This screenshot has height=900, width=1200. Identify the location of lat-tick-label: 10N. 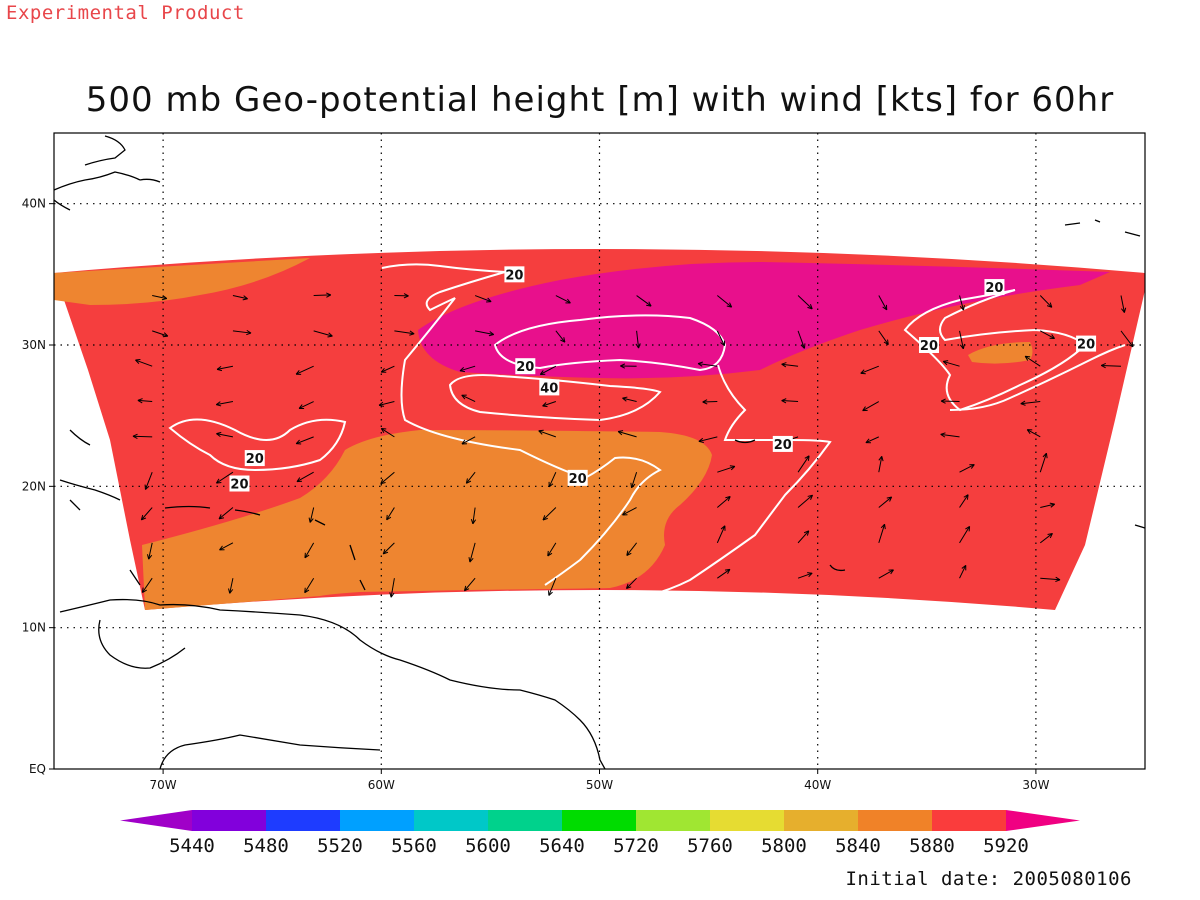
(34, 628).